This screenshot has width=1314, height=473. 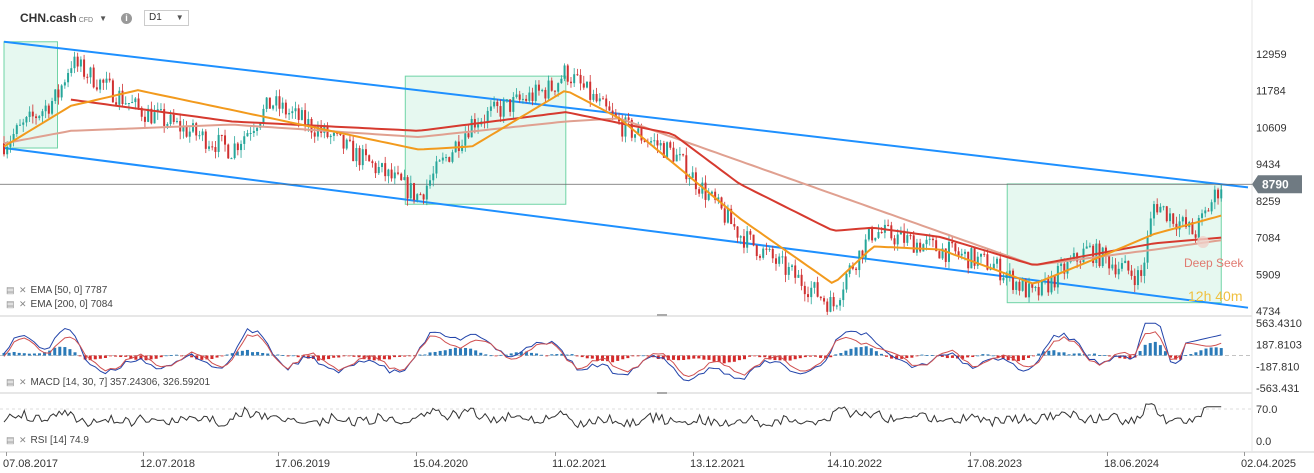 What do you see at coordinates (1271, 92) in the screenshot?
I see `price-tick-label: 11784` at bounding box center [1271, 92].